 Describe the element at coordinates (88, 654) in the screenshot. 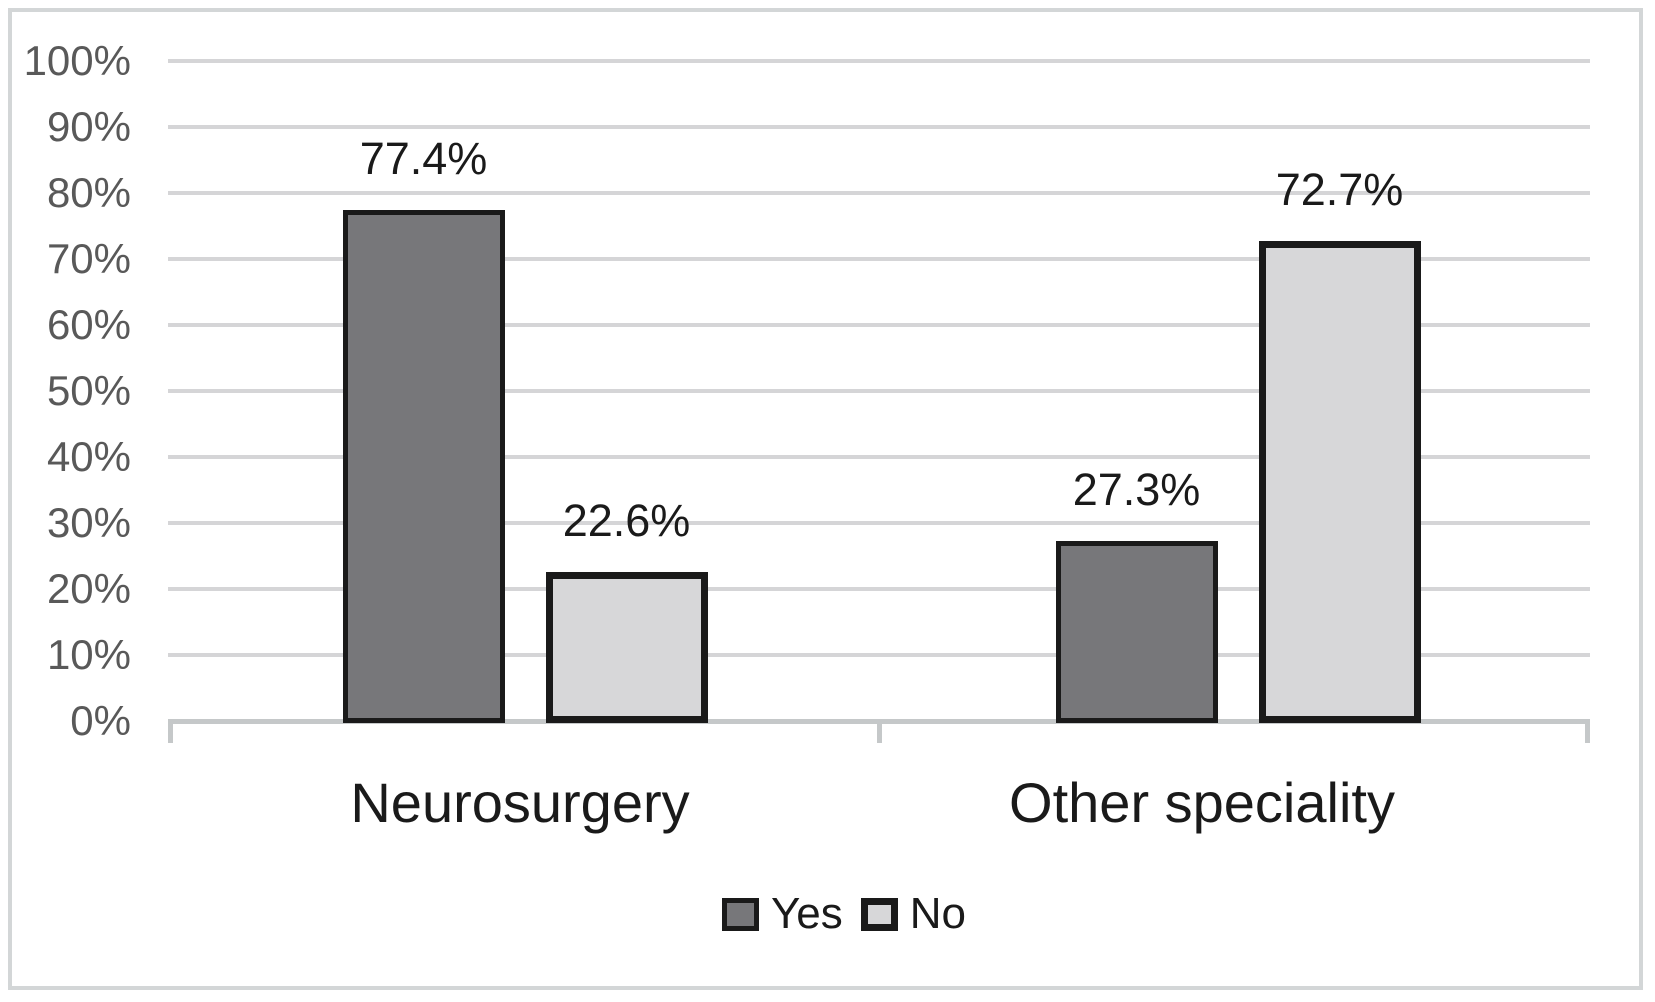

I see `y-axis-tick-label-10%: 10%` at that location.